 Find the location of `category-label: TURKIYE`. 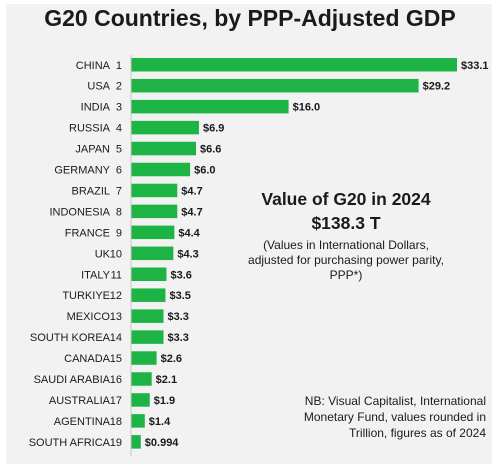

category-label: TURKIYE is located at coordinates (86, 296).